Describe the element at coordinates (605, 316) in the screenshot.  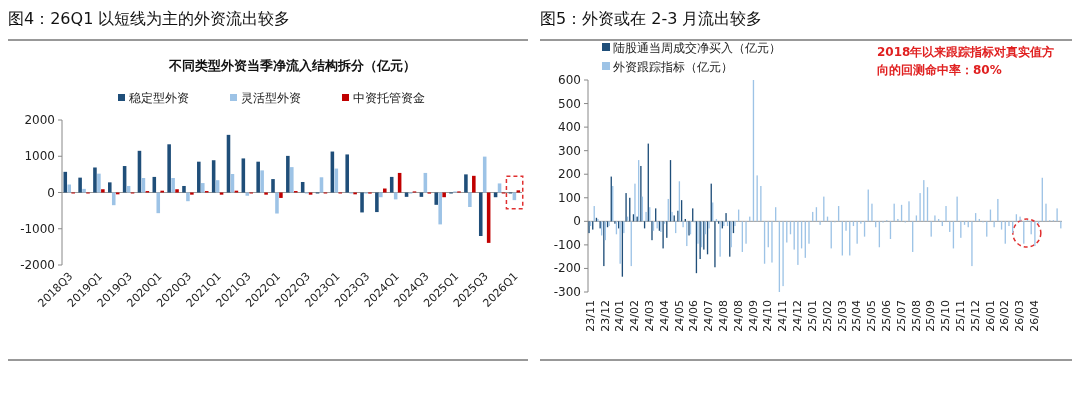
I see `x-tick-label: 23/12` at that location.